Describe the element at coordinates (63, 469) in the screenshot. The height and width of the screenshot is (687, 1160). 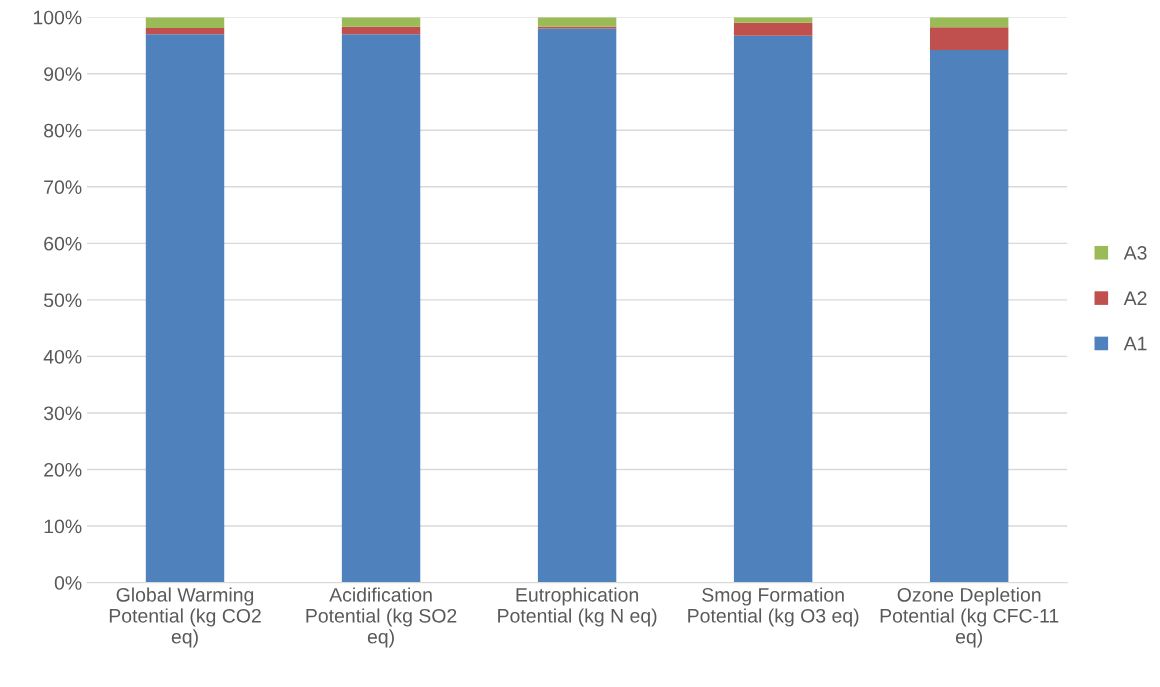
I see `y-tick-label: 20%` at that location.